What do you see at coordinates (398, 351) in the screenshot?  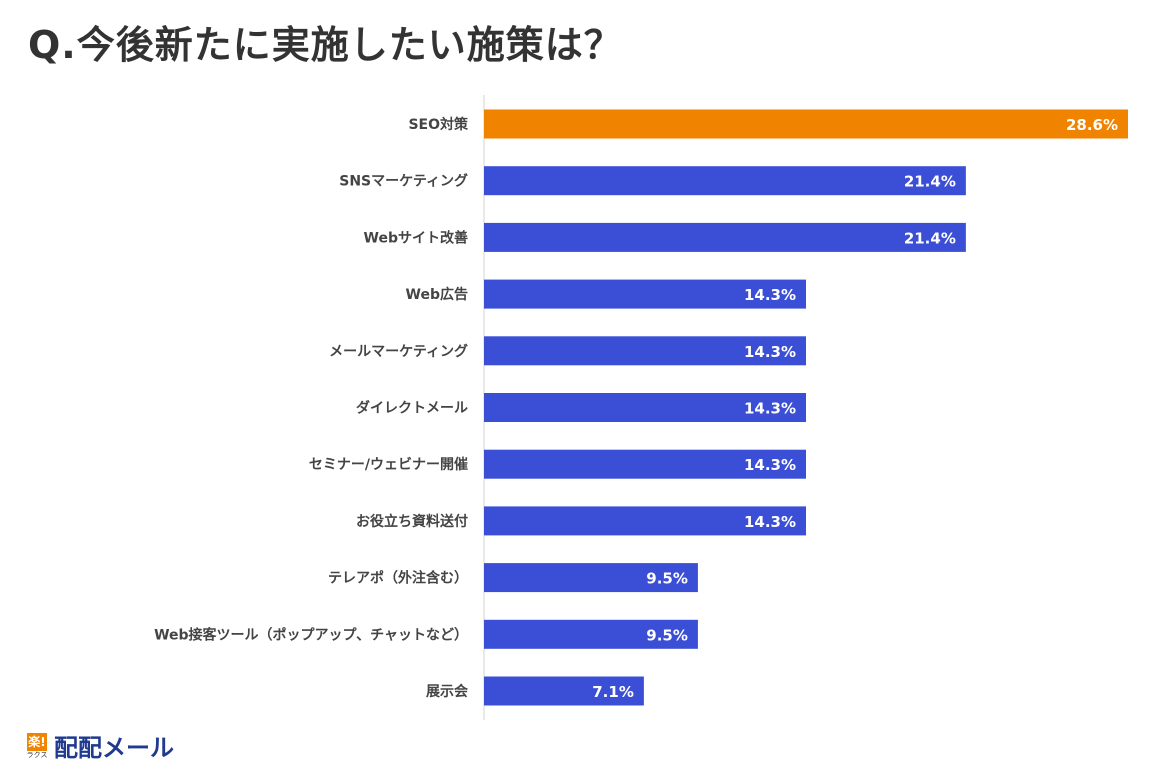 I see `category-label: メールマーケティング` at bounding box center [398, 351].